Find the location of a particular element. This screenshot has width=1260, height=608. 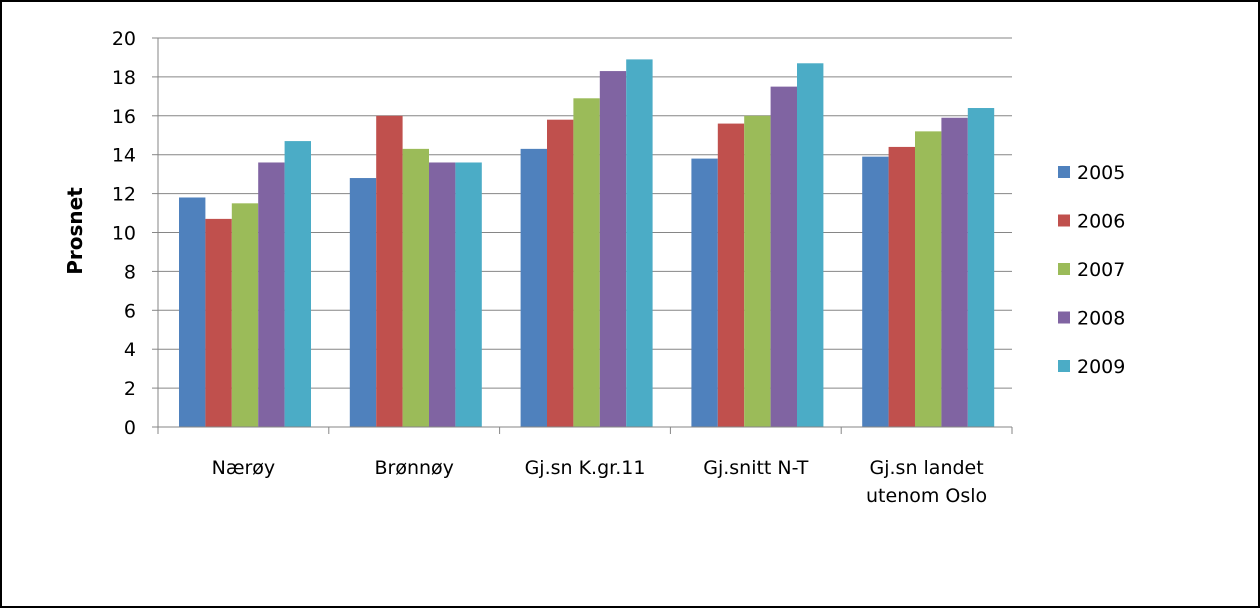

x-category-label: Gj.sn K.gr.11 is located at coordinates (585, 468).